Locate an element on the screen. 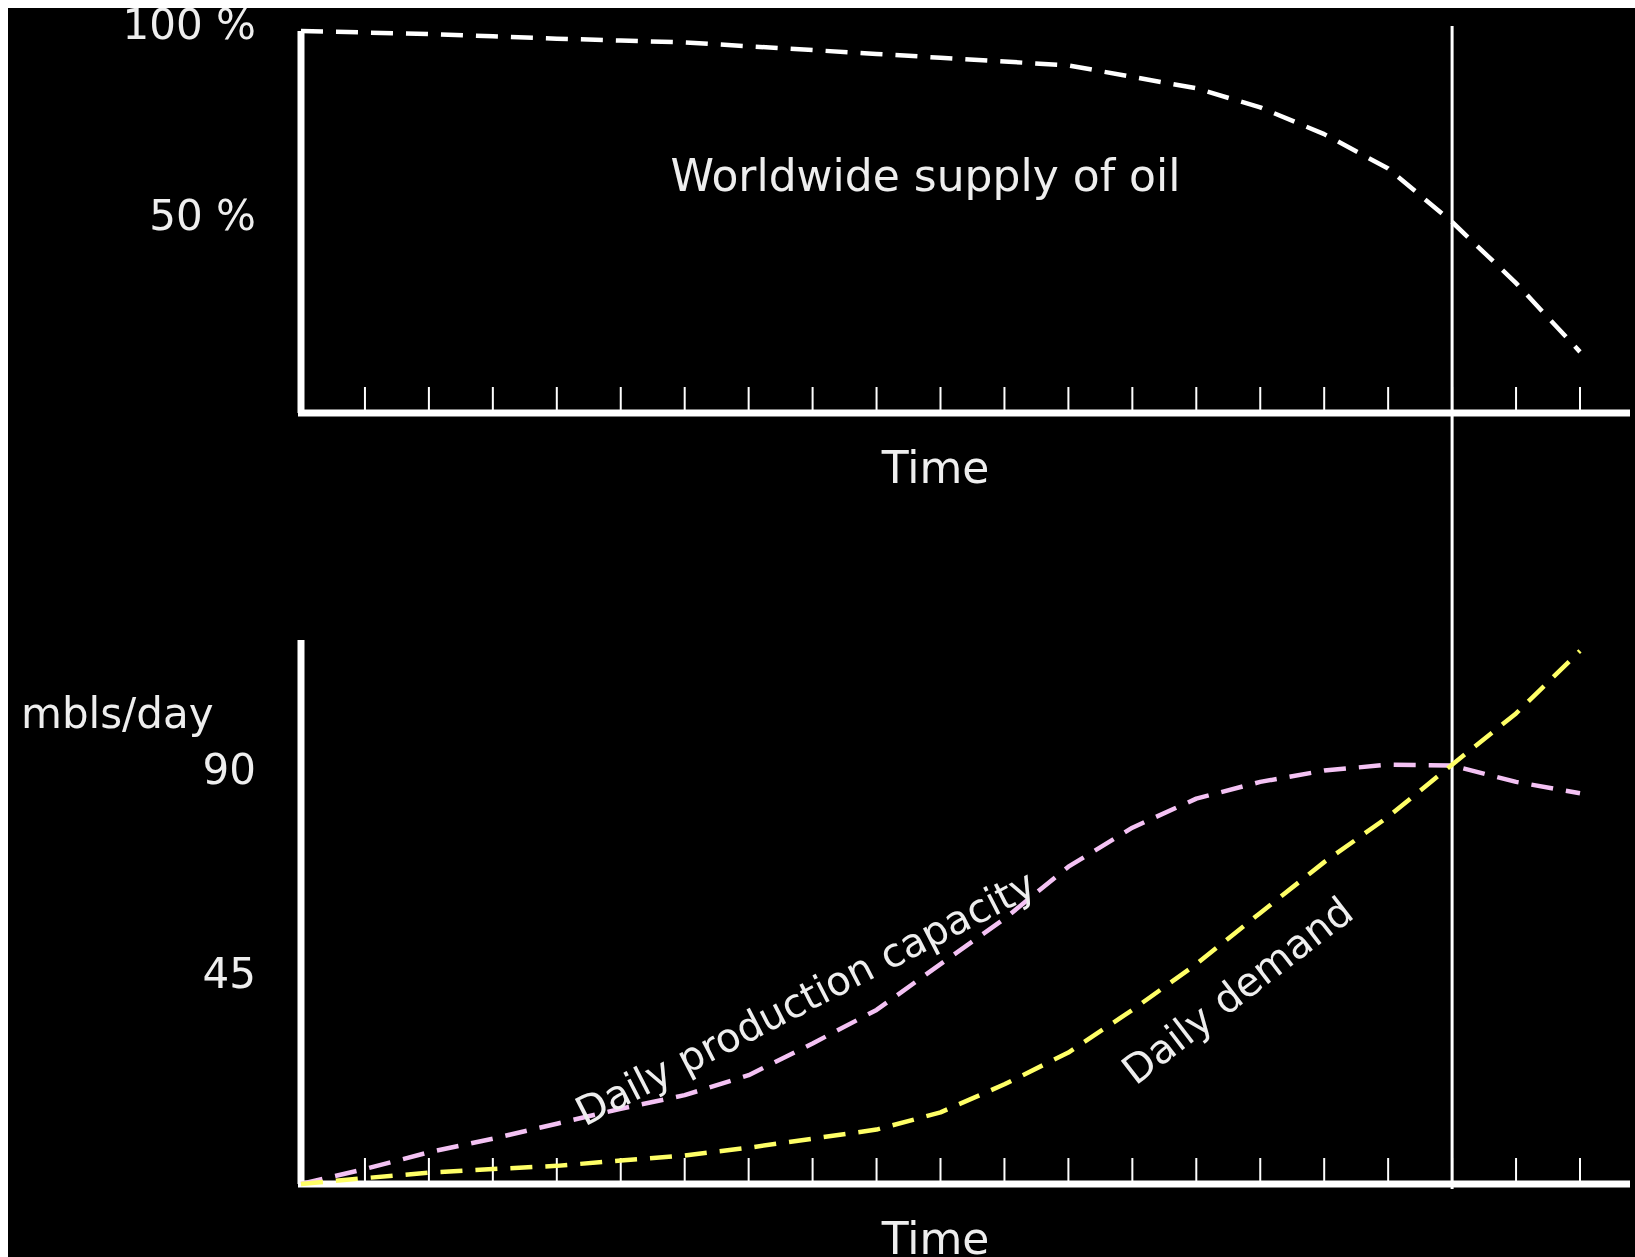  y-tick-label: 50 % is located at coordinates (202, 216).